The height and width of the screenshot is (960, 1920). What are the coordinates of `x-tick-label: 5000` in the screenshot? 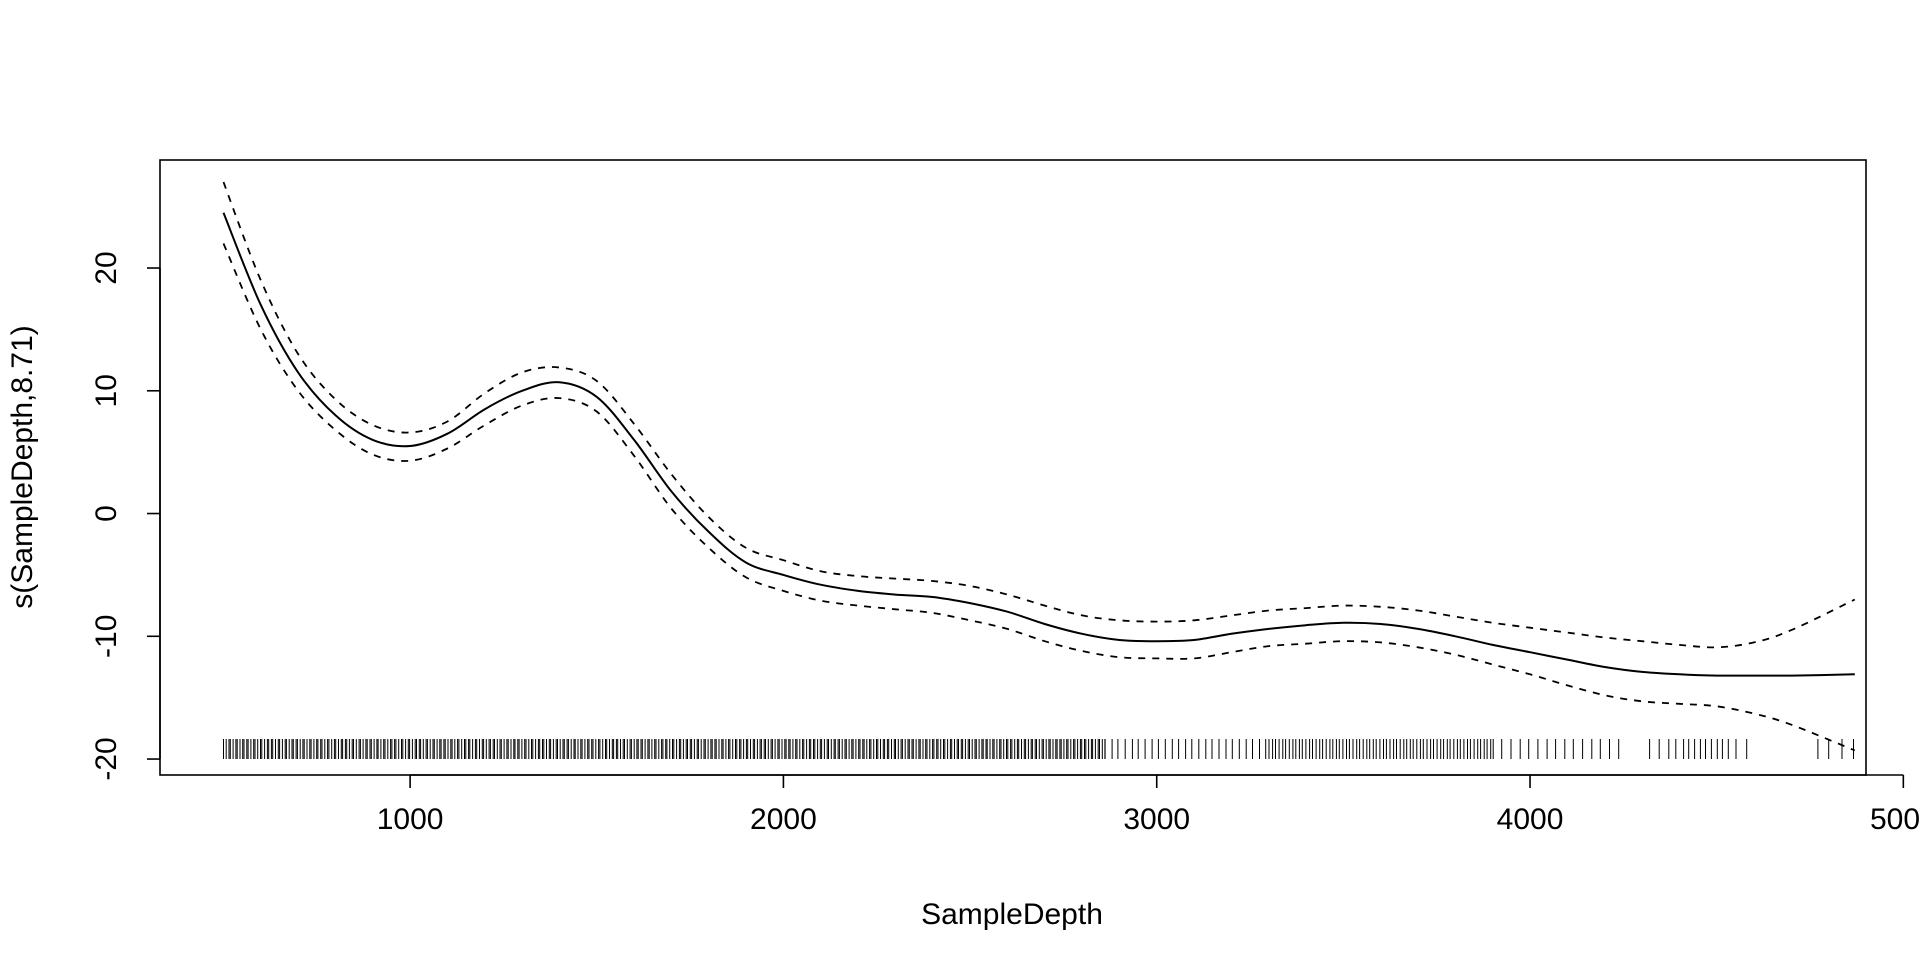 It's located at (1895, 819).